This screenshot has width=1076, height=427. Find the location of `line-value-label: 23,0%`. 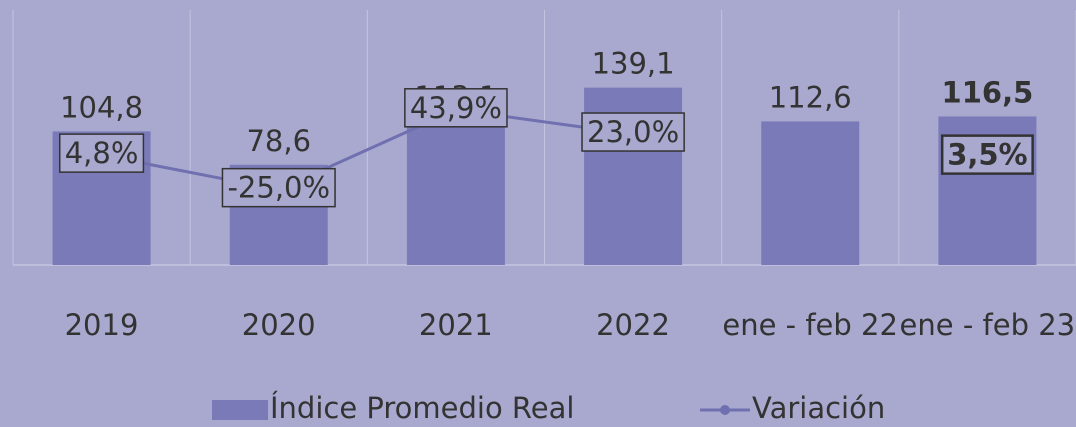

line-value-label: 23,0% is located at coordinates (633, 132).